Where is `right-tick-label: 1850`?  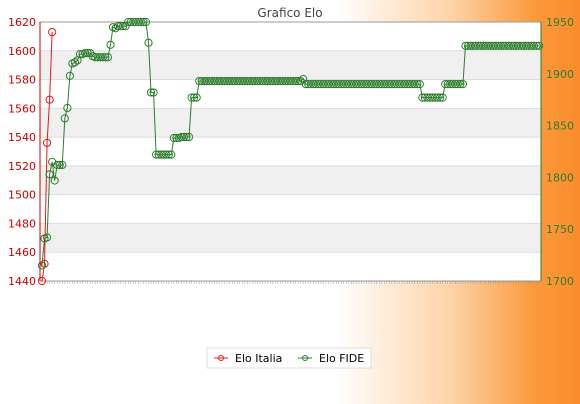
right-tick-label: 1850 is located at coordinates (560, 126).